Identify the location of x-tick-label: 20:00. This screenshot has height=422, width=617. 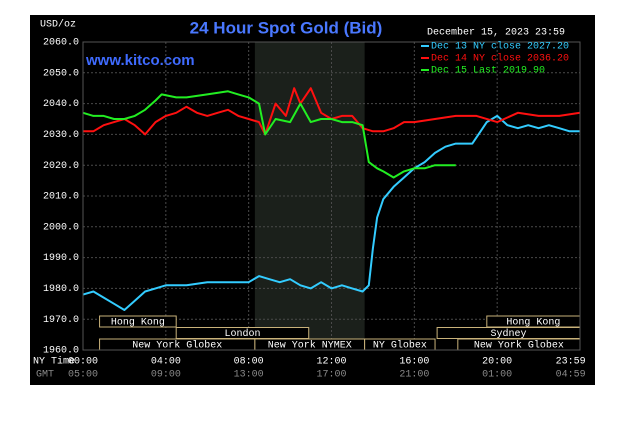
(497, 362).